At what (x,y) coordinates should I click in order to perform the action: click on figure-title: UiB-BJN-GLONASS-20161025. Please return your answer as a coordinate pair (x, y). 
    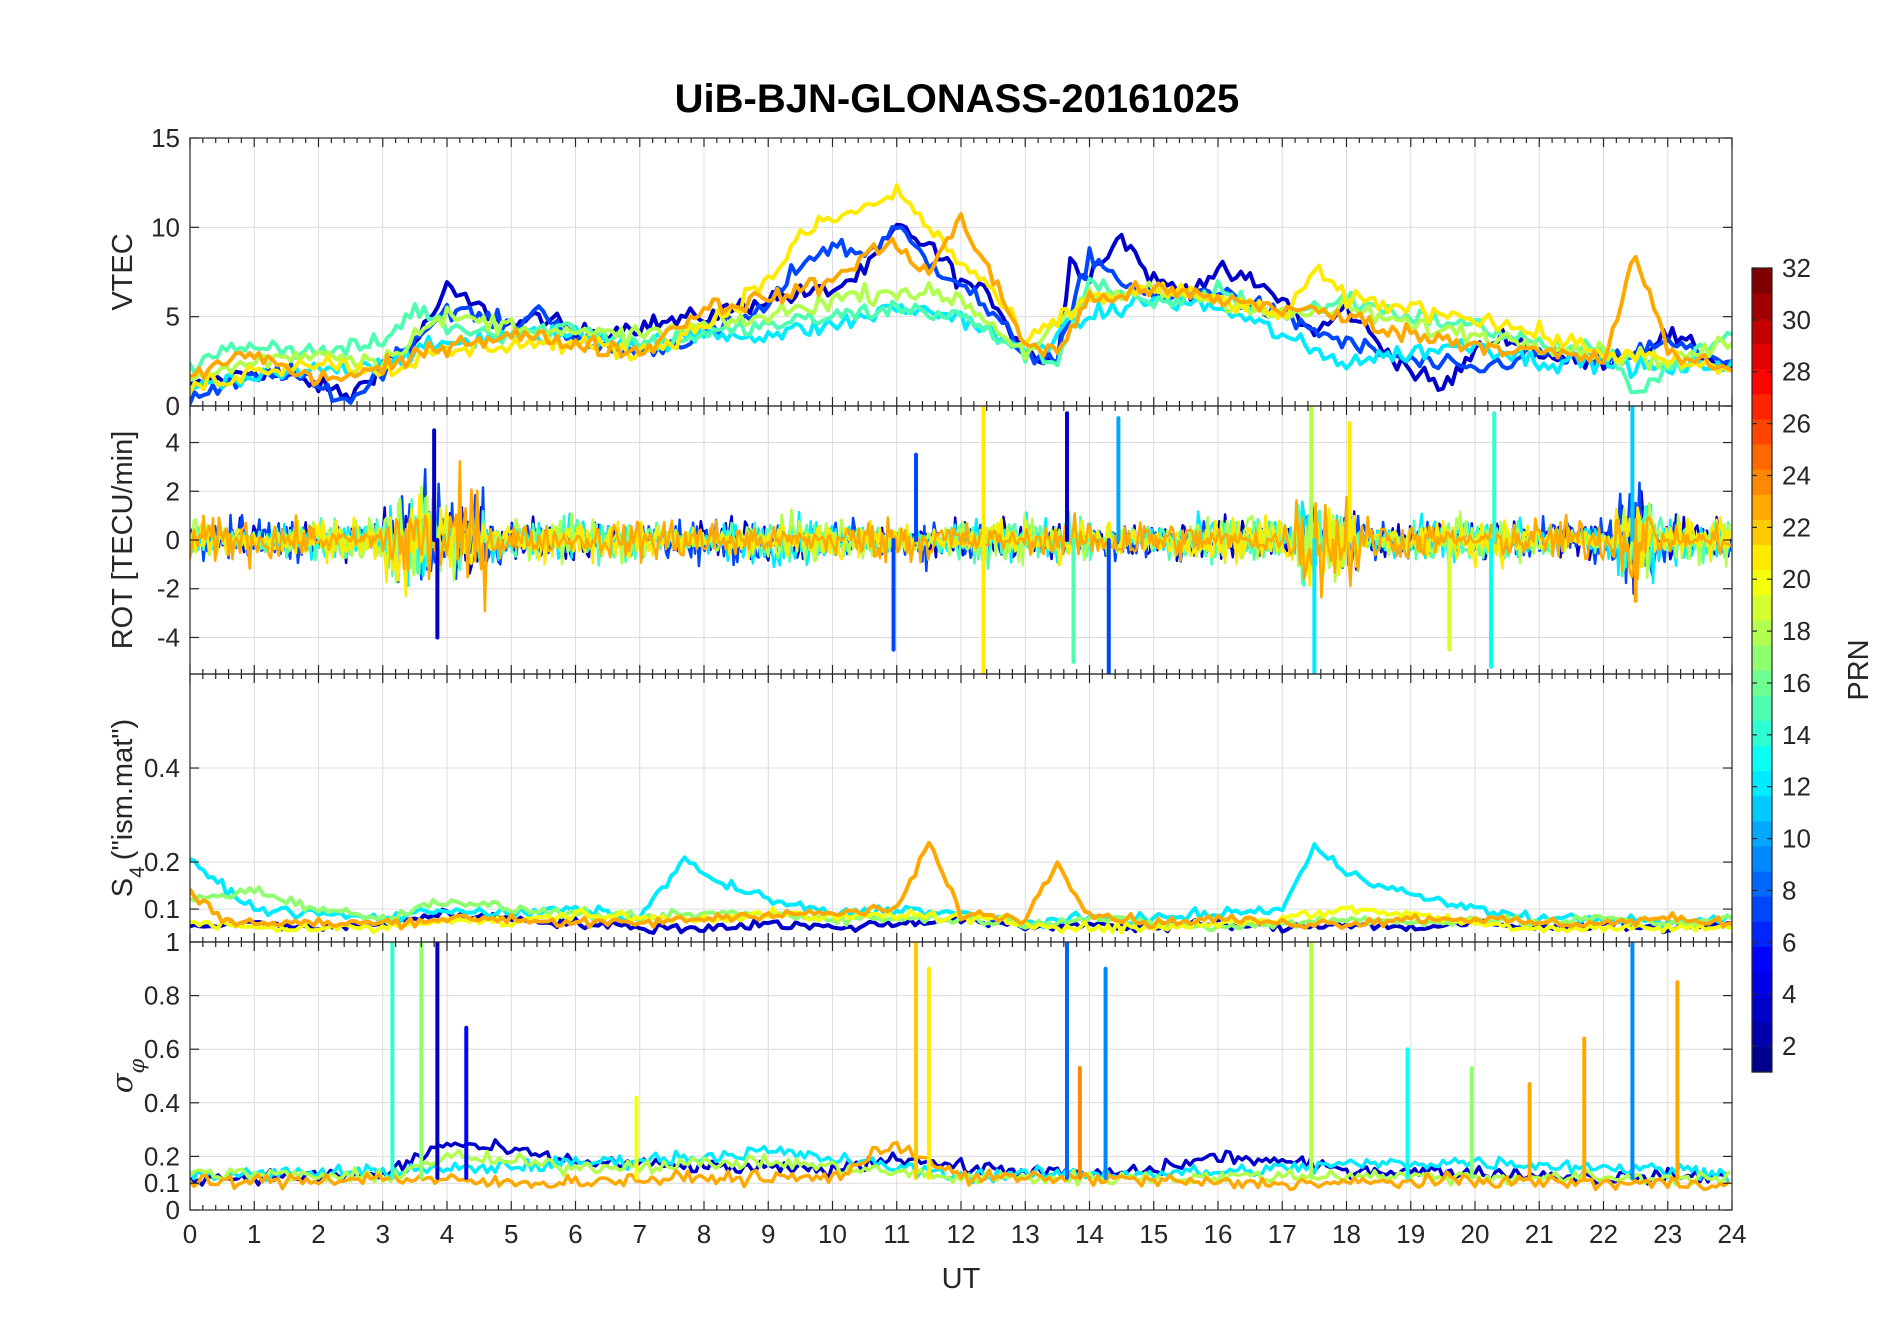
    Looking at the image, I should click on (957, 99).